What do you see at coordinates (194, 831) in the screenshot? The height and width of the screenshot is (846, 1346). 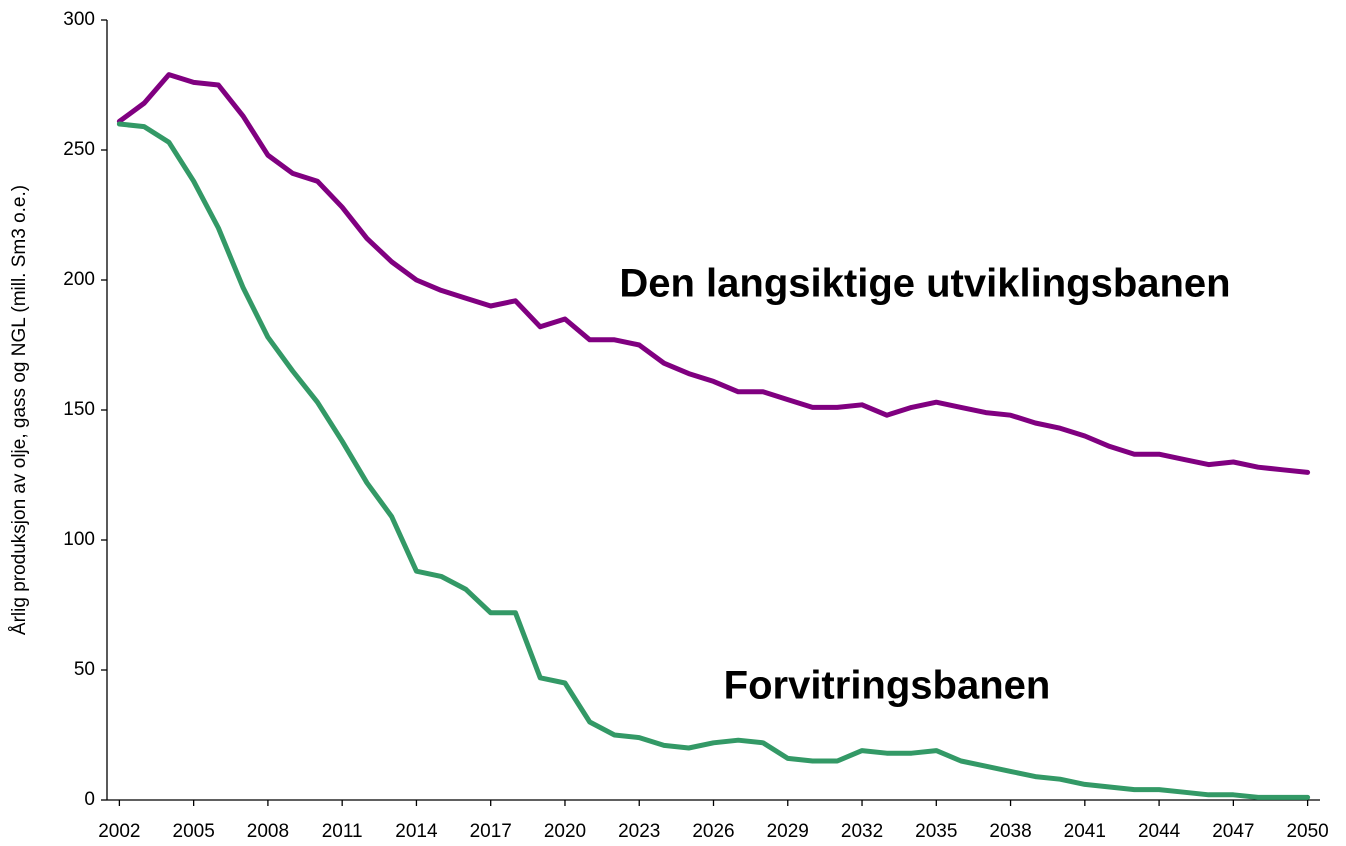 I see `x-tick-label: 2005` at bounding box center [194, 831].